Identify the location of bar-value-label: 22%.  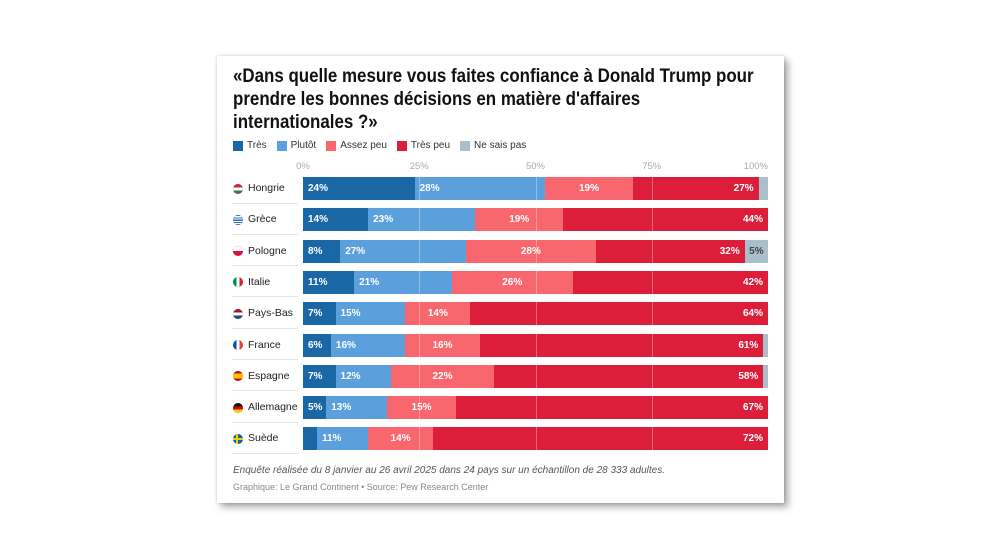
(442, 376).